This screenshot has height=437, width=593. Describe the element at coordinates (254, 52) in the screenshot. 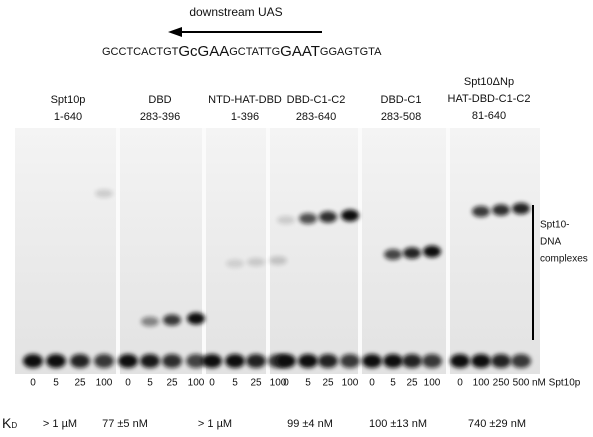

I see `seq-part: GCTATTG` at that location.